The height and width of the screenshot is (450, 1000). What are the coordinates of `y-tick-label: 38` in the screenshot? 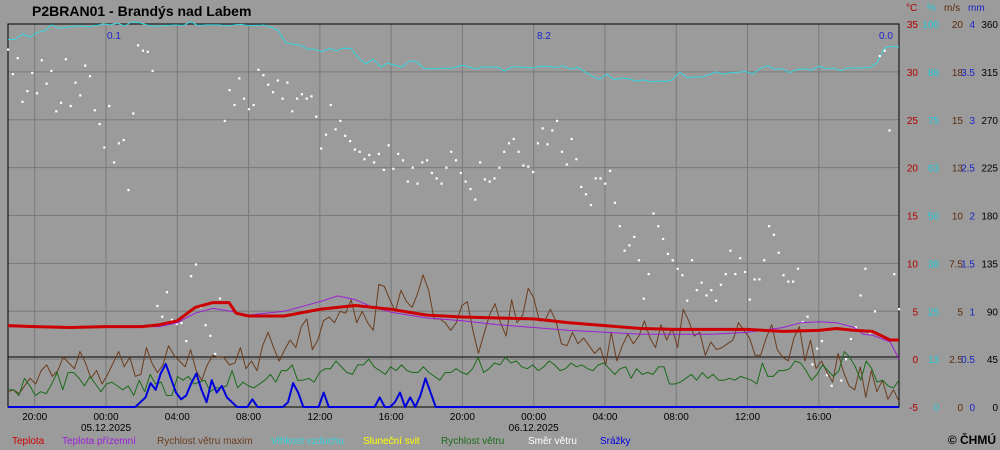 It's located at (934, 264).